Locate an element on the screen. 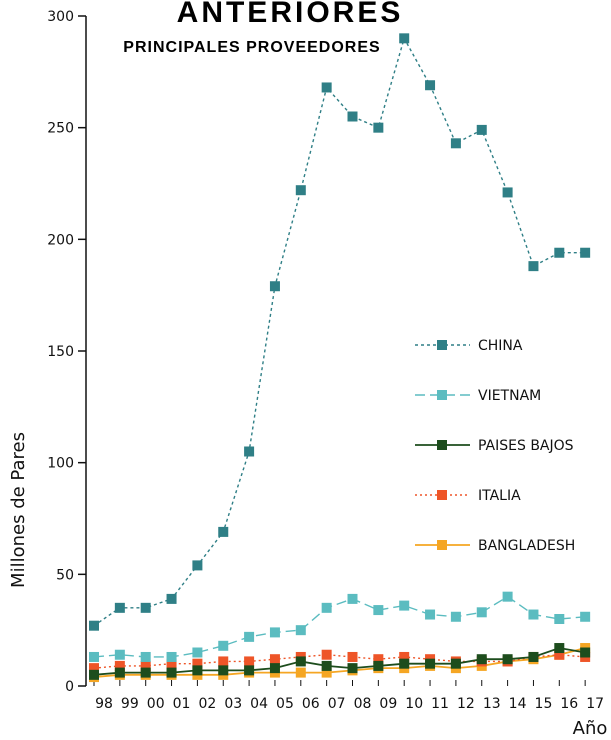  x-tick-label: 01 is located at coordinates (182, 704).